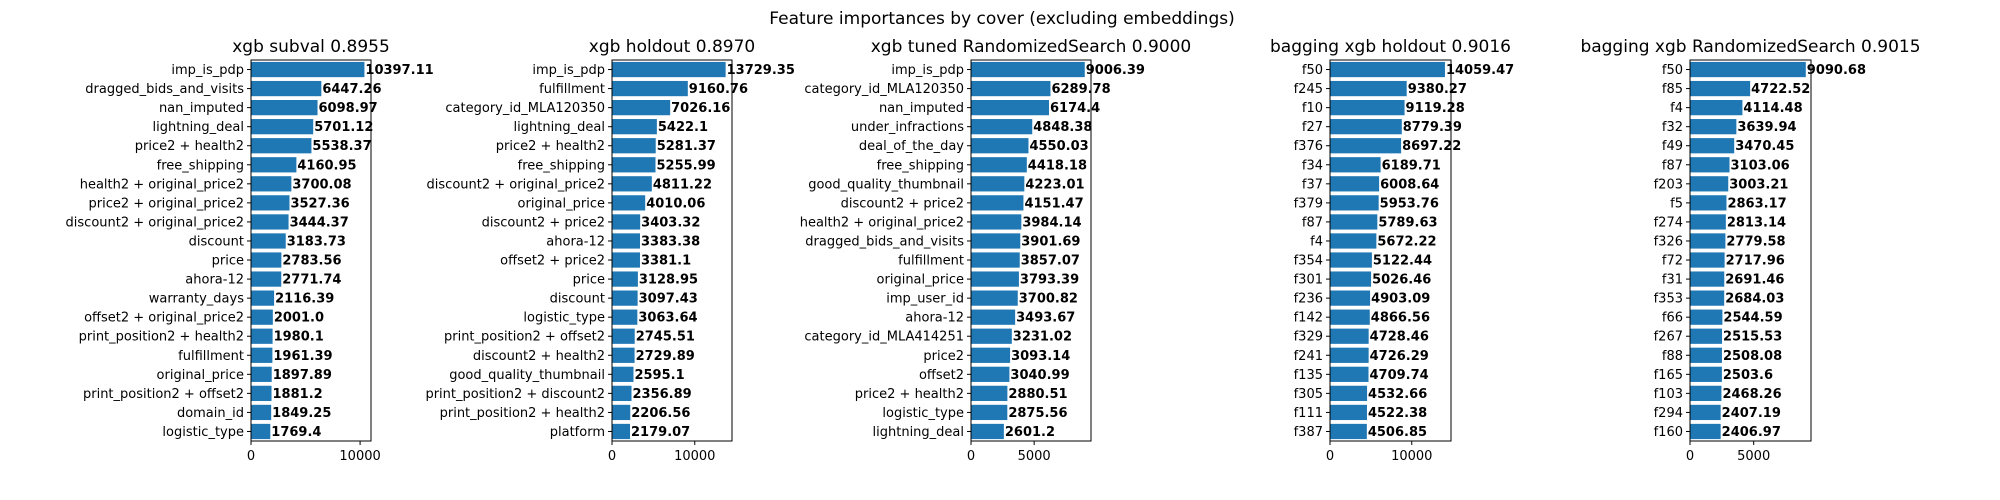 The width and height of the screenshot is (2000, 500). I want to click on y-tick-label: imp_is_pdp, so click(207, 70).